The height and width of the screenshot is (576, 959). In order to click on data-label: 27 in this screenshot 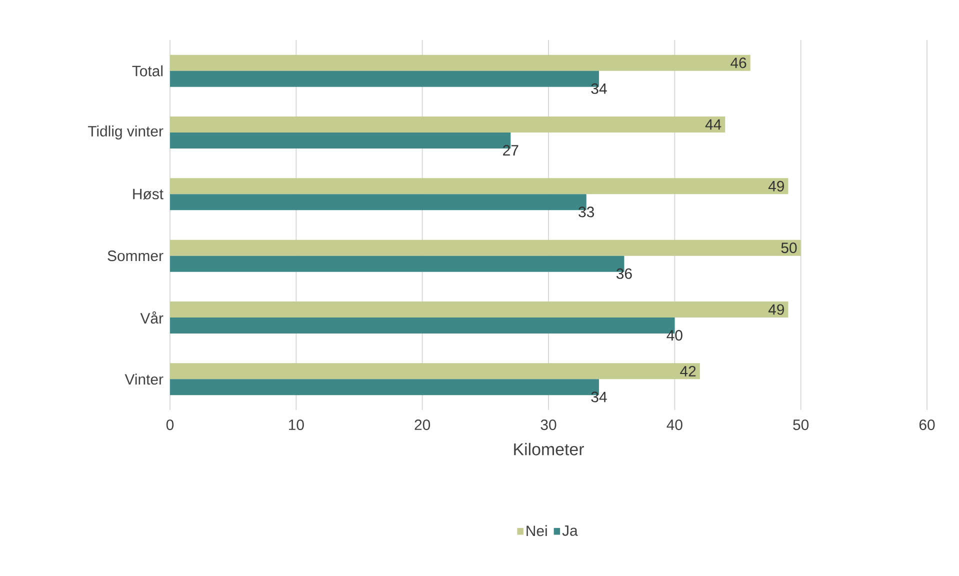, I will do `click(510, 150)`.